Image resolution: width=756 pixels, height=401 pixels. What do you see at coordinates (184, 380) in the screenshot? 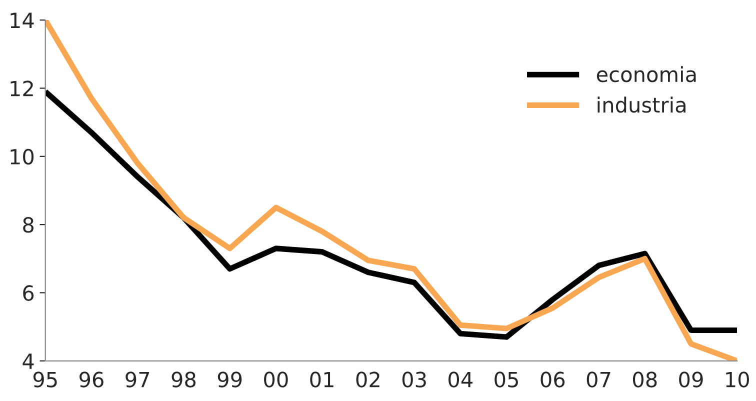
I see `x-tick-label: 98` at bounding box center [184, 380].